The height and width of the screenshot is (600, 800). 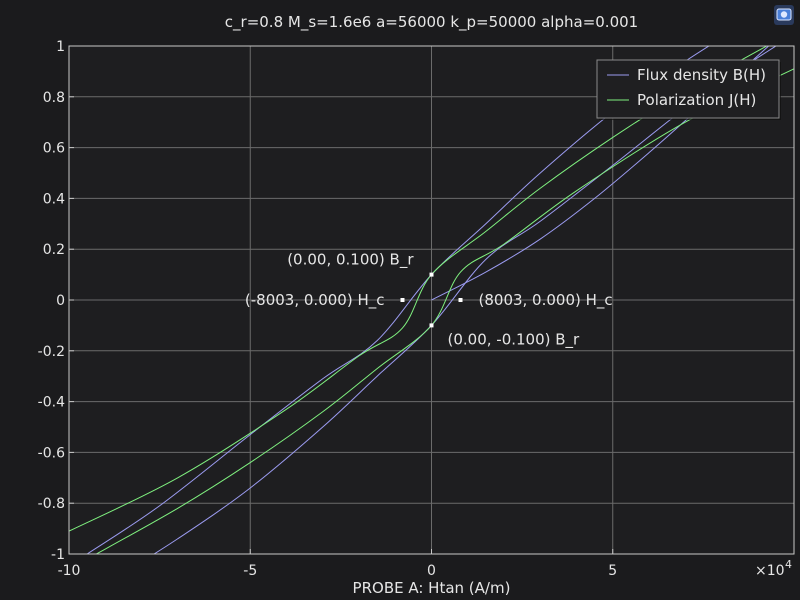 What do you see at coordinates (60, 301) in the screenshot?
I see `y-tick-label: 0` at bounding box center [60, 301].